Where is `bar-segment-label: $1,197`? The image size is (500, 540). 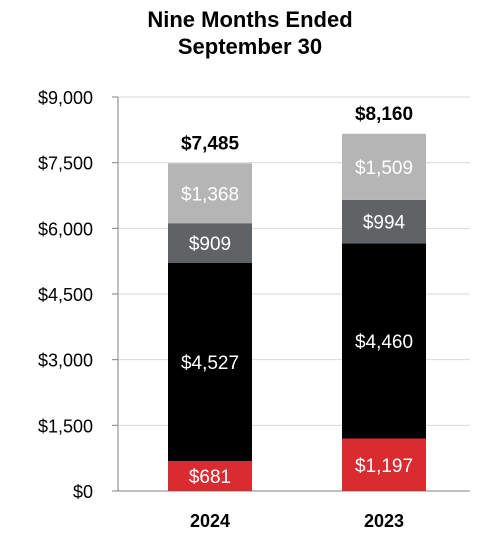
bar-segment-label: $1,197 is located at coordinates (384, 466).